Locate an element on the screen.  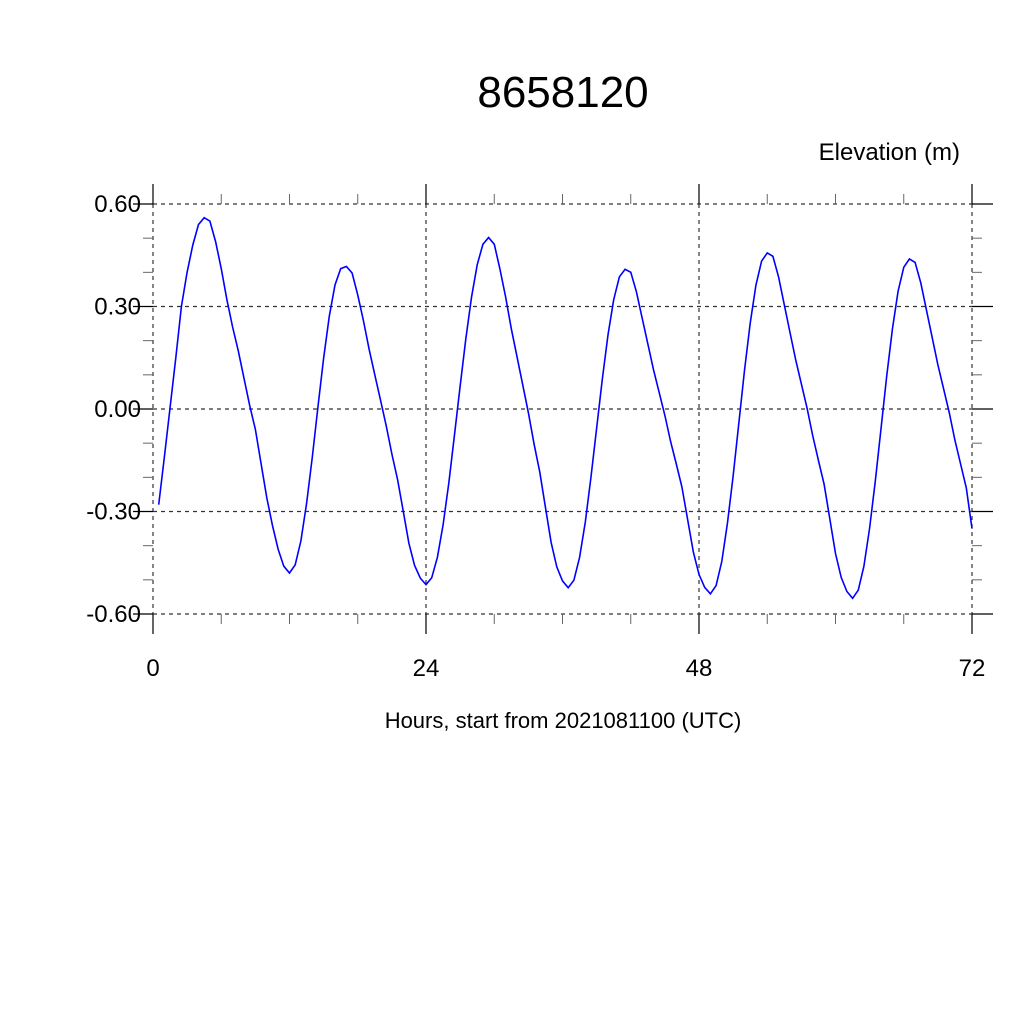
x-axis-label: Hours, start from 2021081100 (UTC) is located at coordinates (563, 720).